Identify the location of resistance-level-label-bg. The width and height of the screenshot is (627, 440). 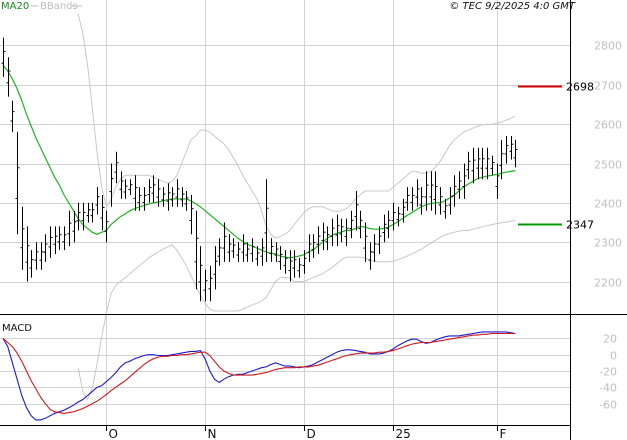
(580, 86).